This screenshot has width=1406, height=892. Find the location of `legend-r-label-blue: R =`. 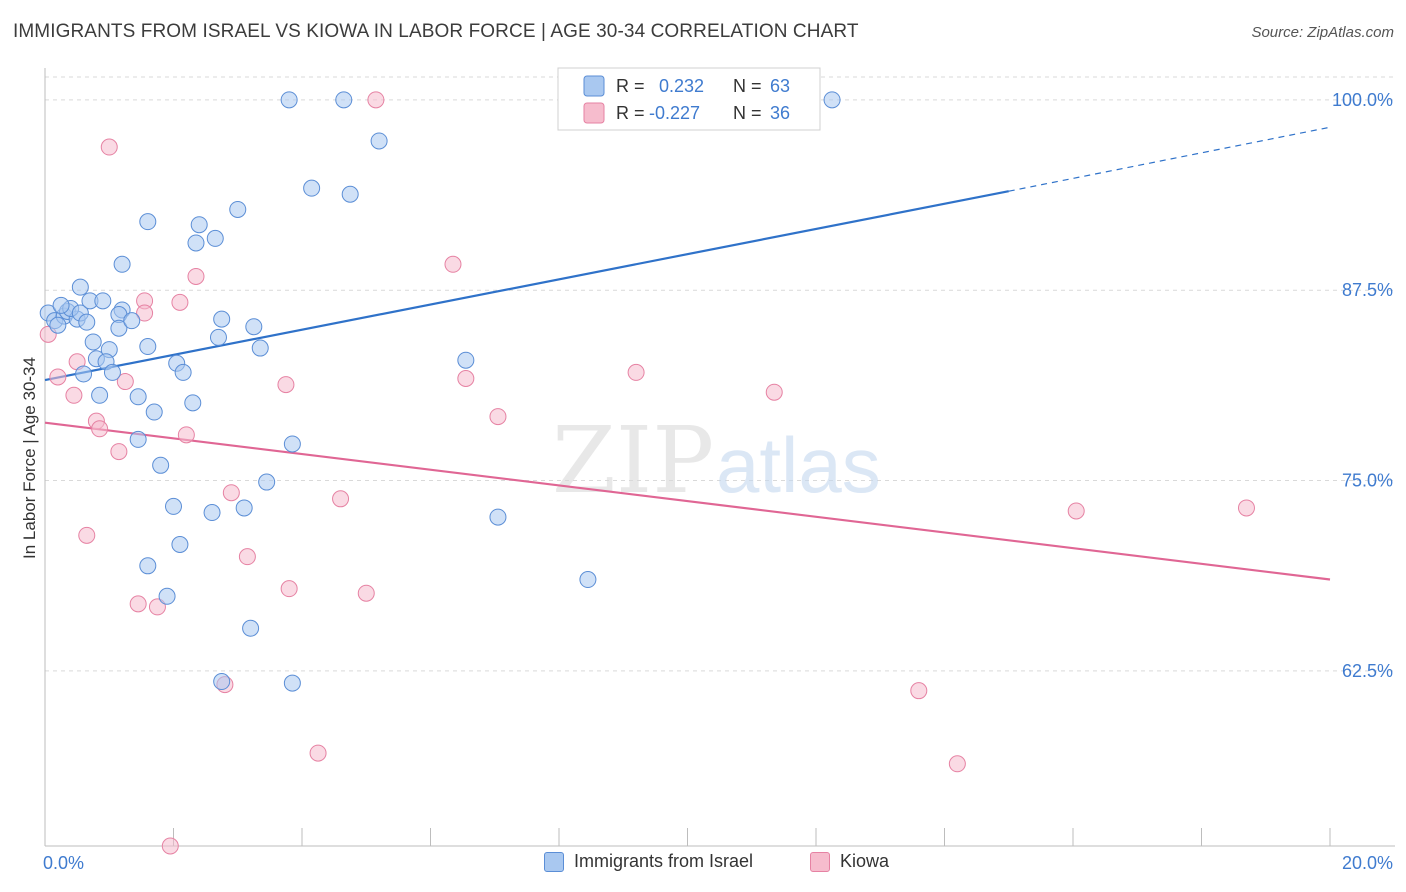

legend-r-label-blue: R = is located at coordinates (630, 86).